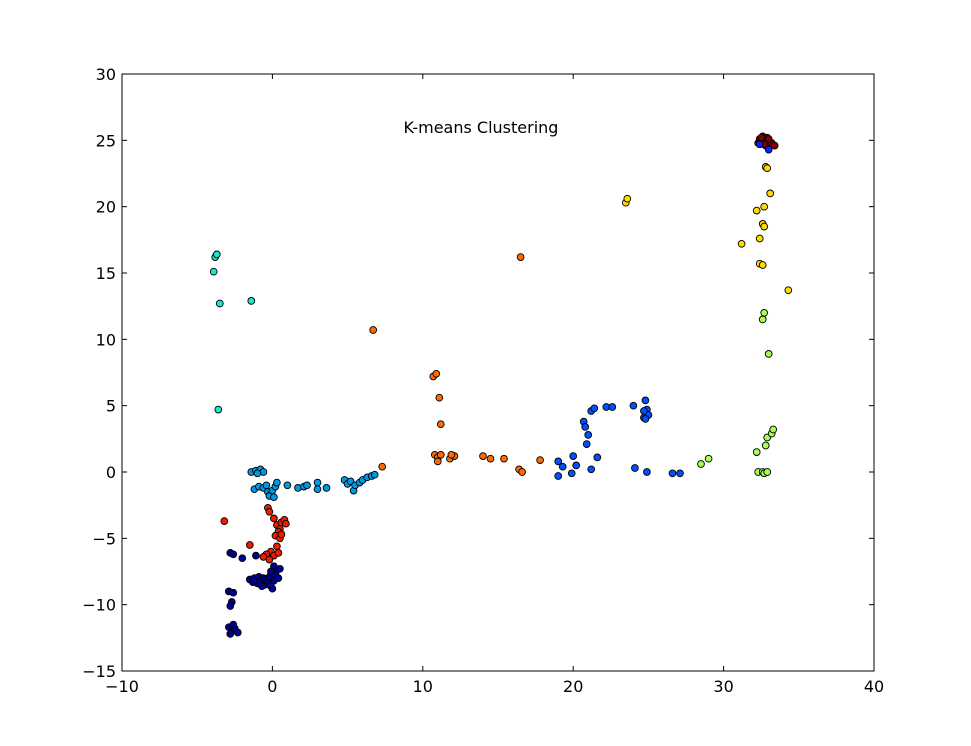 The height and width of the screenshot is (746, 971). Describe the element at coordinates (111, 472) in the screenshot. I see `y-tick-label: 0` at that location.